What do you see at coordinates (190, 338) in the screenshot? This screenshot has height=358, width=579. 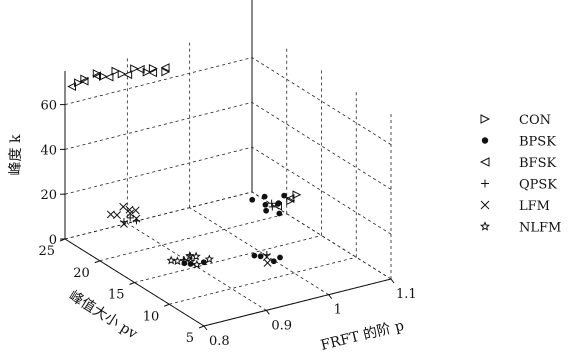 I see `y-tick-label: 5` at bounding box center [190, 338].